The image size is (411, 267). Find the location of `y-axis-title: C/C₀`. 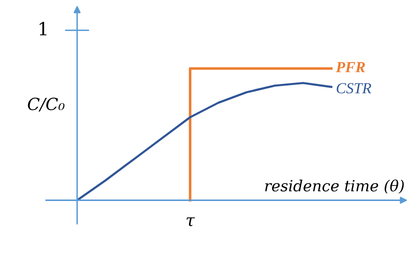

y-axis-title: C/C₀ is located at coordinates (46, 105).